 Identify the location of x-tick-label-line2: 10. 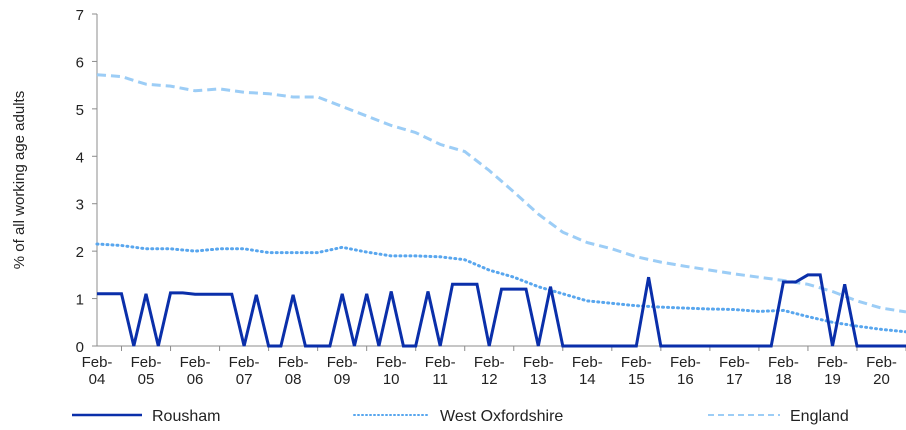
(391, 379).